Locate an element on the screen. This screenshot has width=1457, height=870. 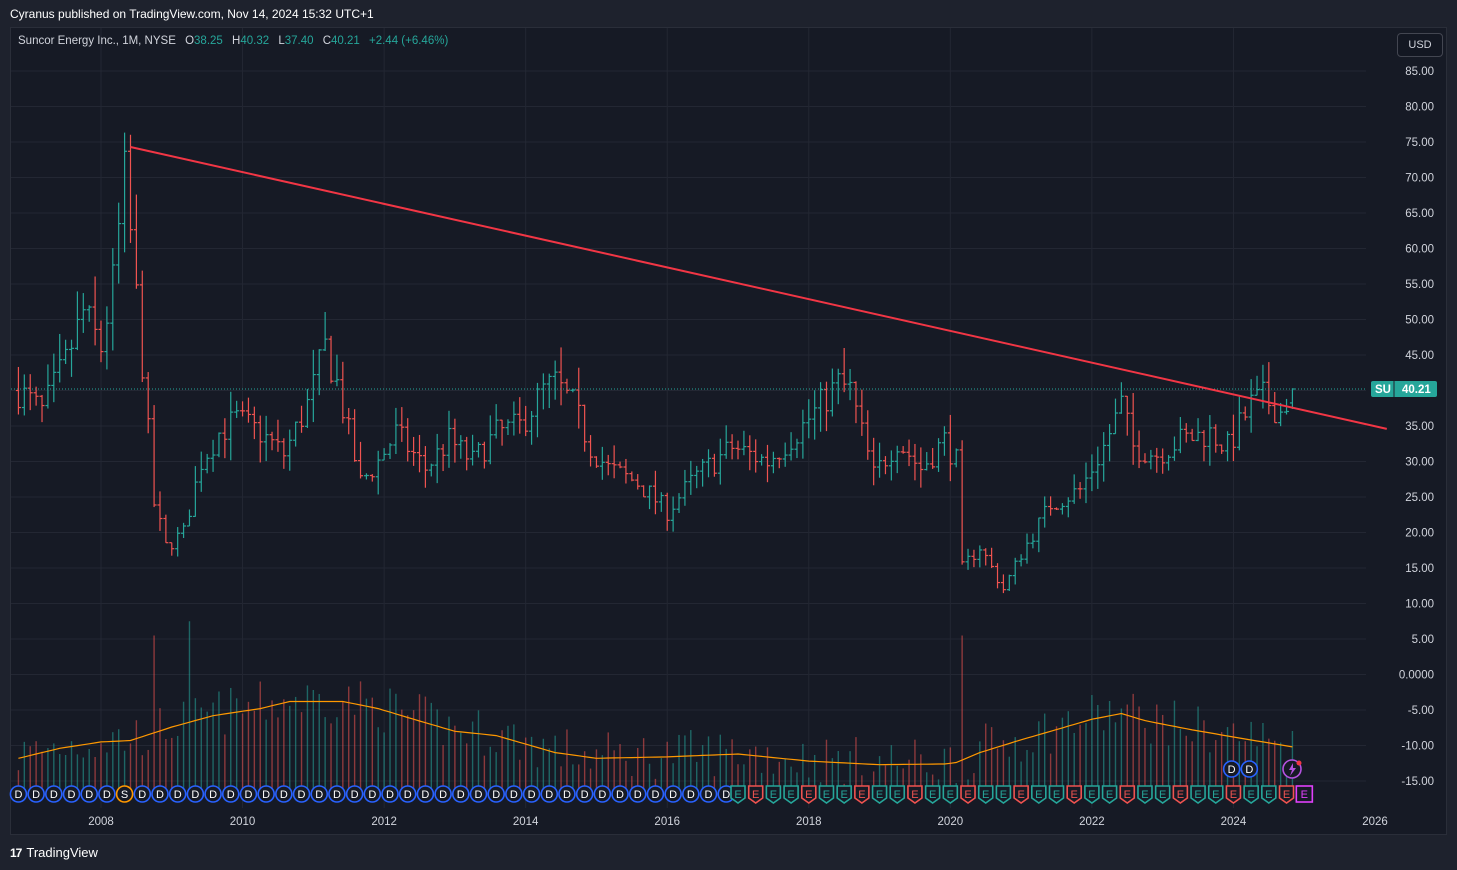
time-tick-label: 2016 is located at coordinates (667, 822).